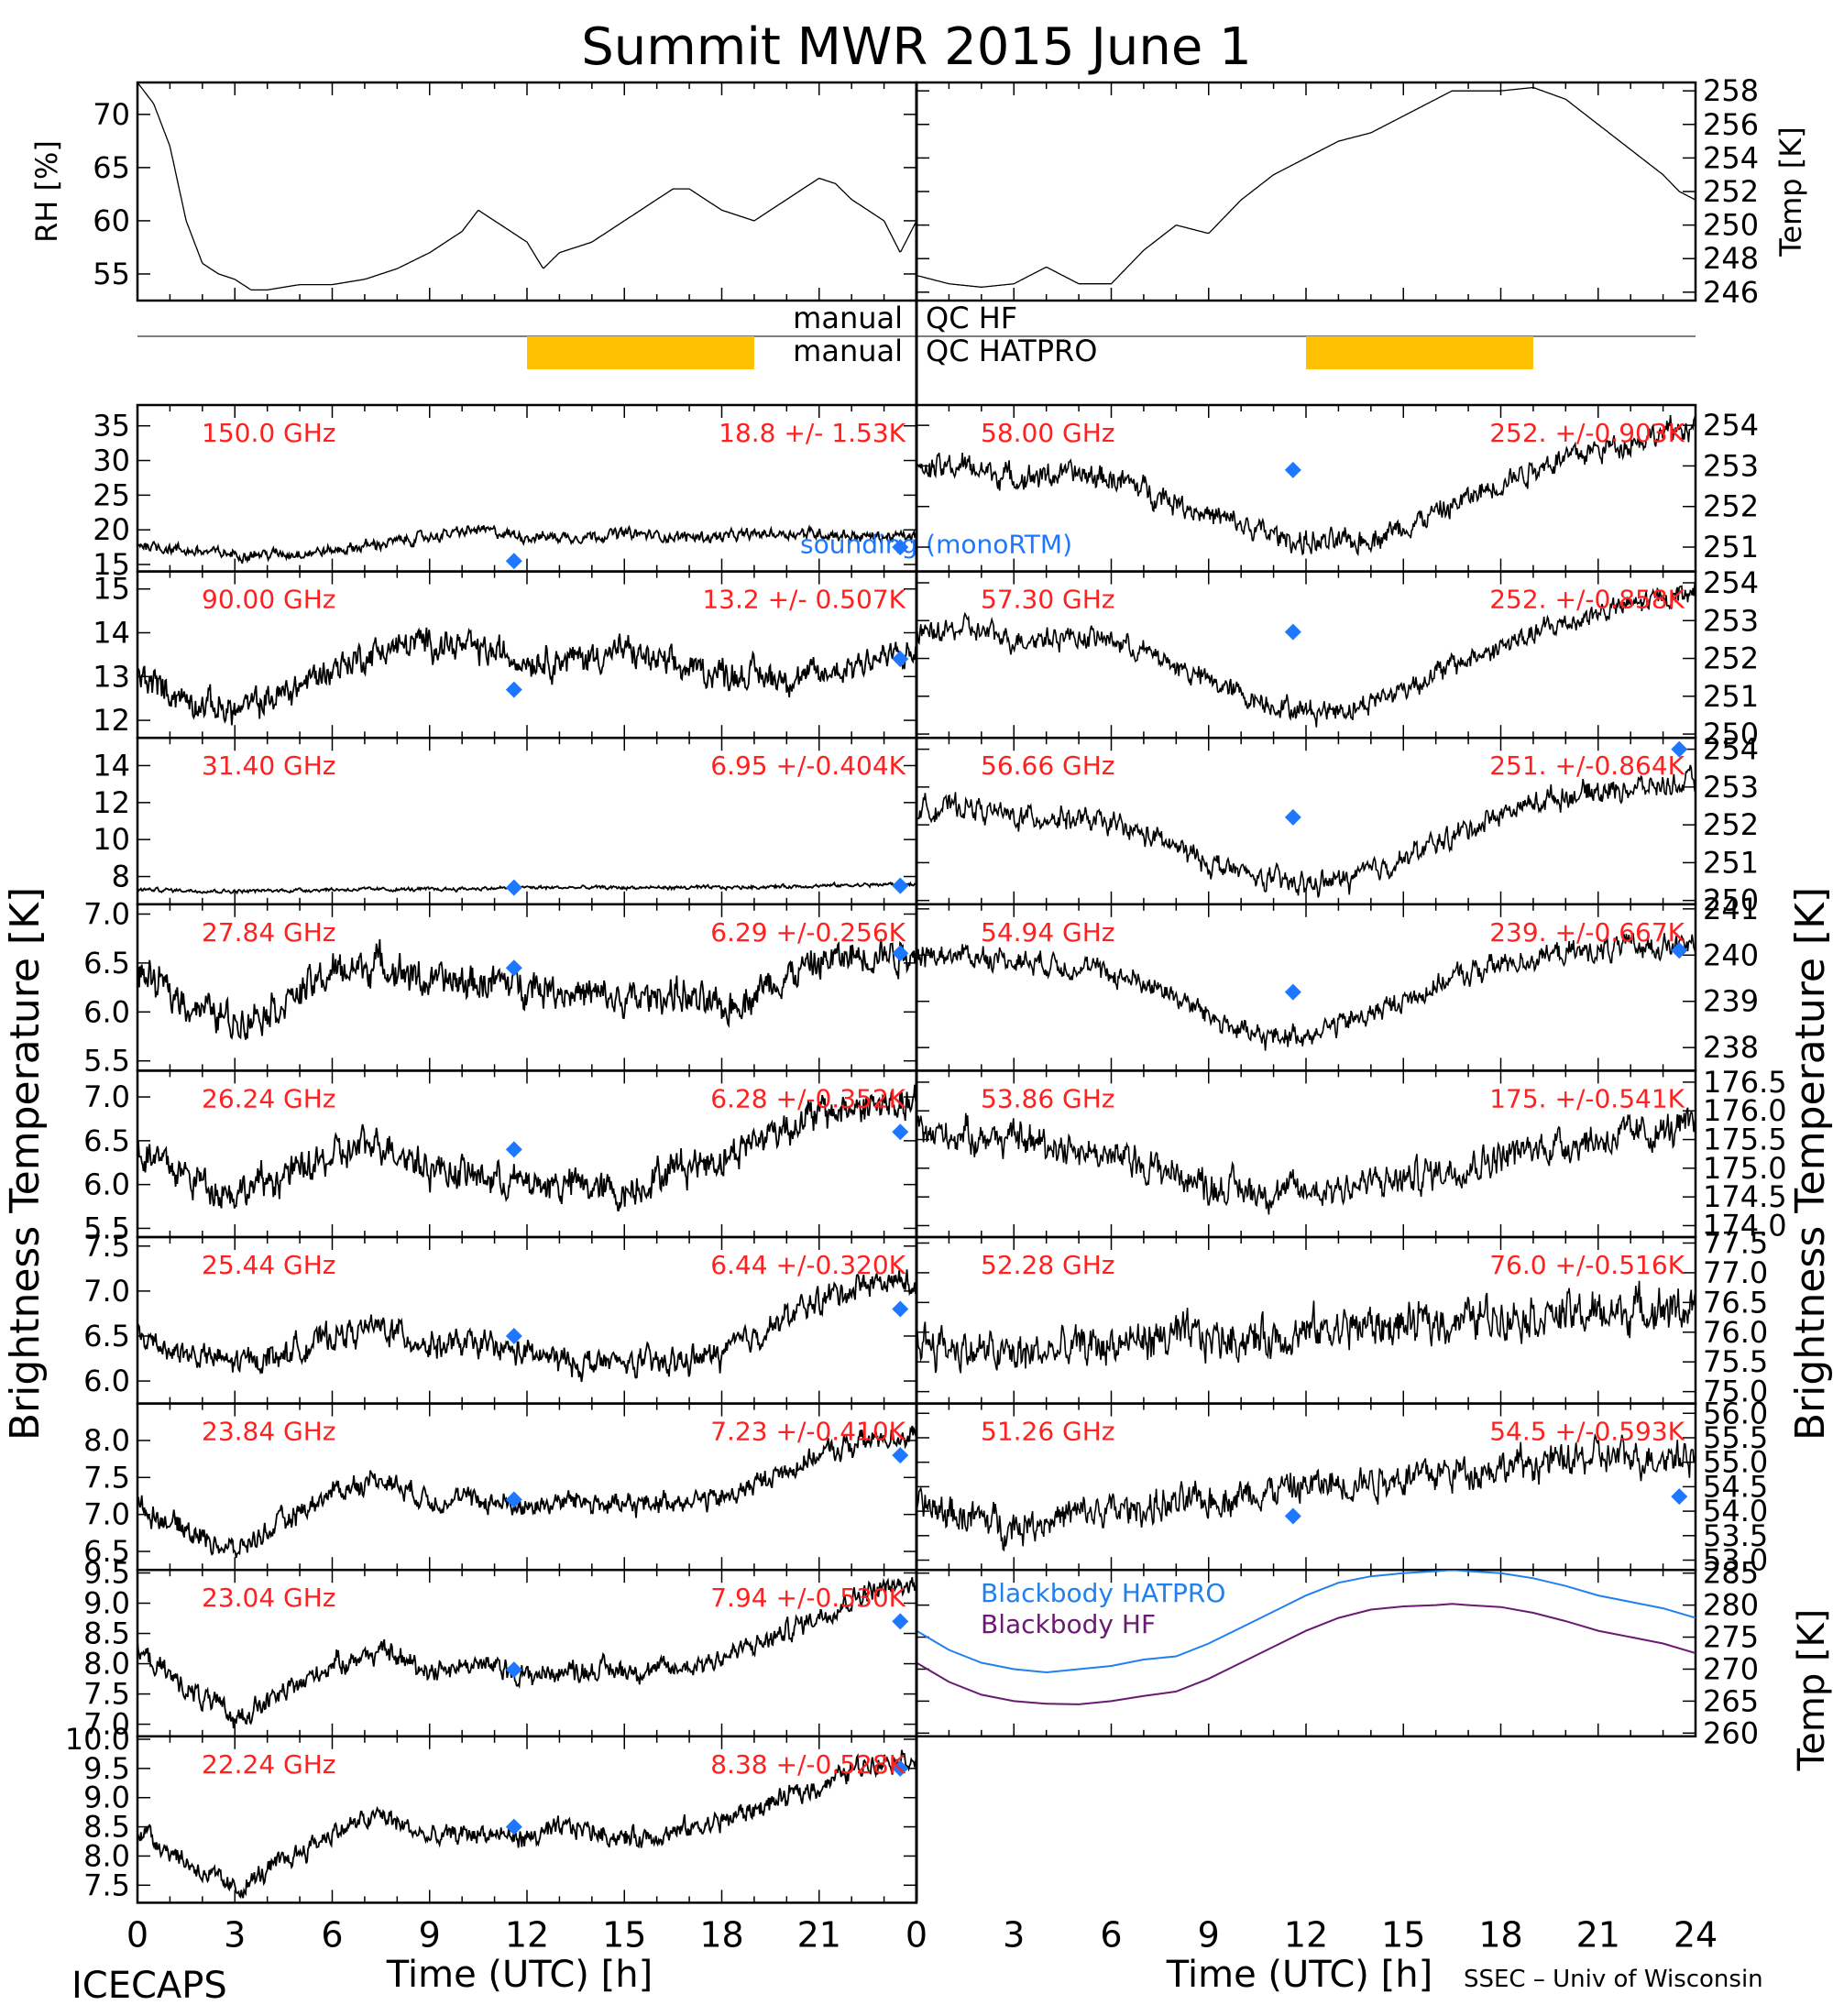 The height and width of the screenshot is (2016, 1833). What do you see at coordinates (808, 932) in the screenshot?
I see `stat-label: 6.29 +/-0.256K` at bounding box center [808, 932].